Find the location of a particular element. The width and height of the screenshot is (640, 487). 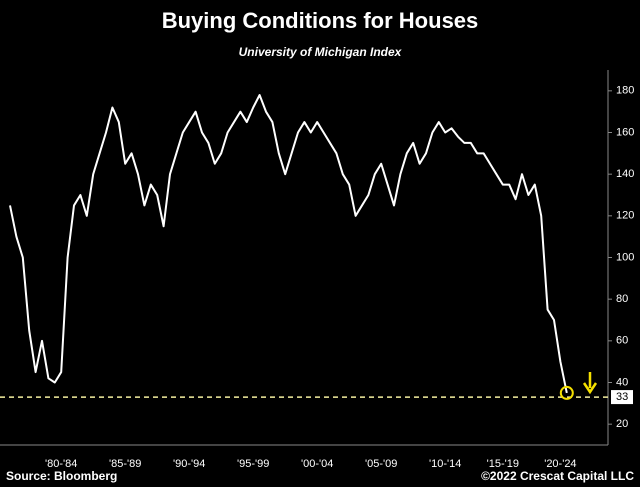

x-tick-label: '95-'99 is located at coordinates (253, 464).